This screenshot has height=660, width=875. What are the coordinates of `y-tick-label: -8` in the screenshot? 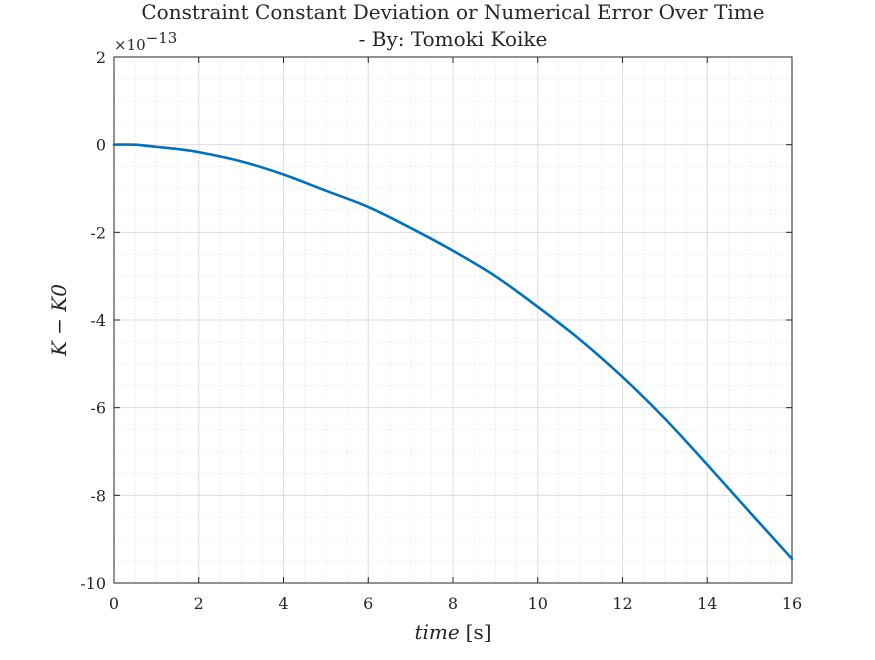 It's located at (98, 495).